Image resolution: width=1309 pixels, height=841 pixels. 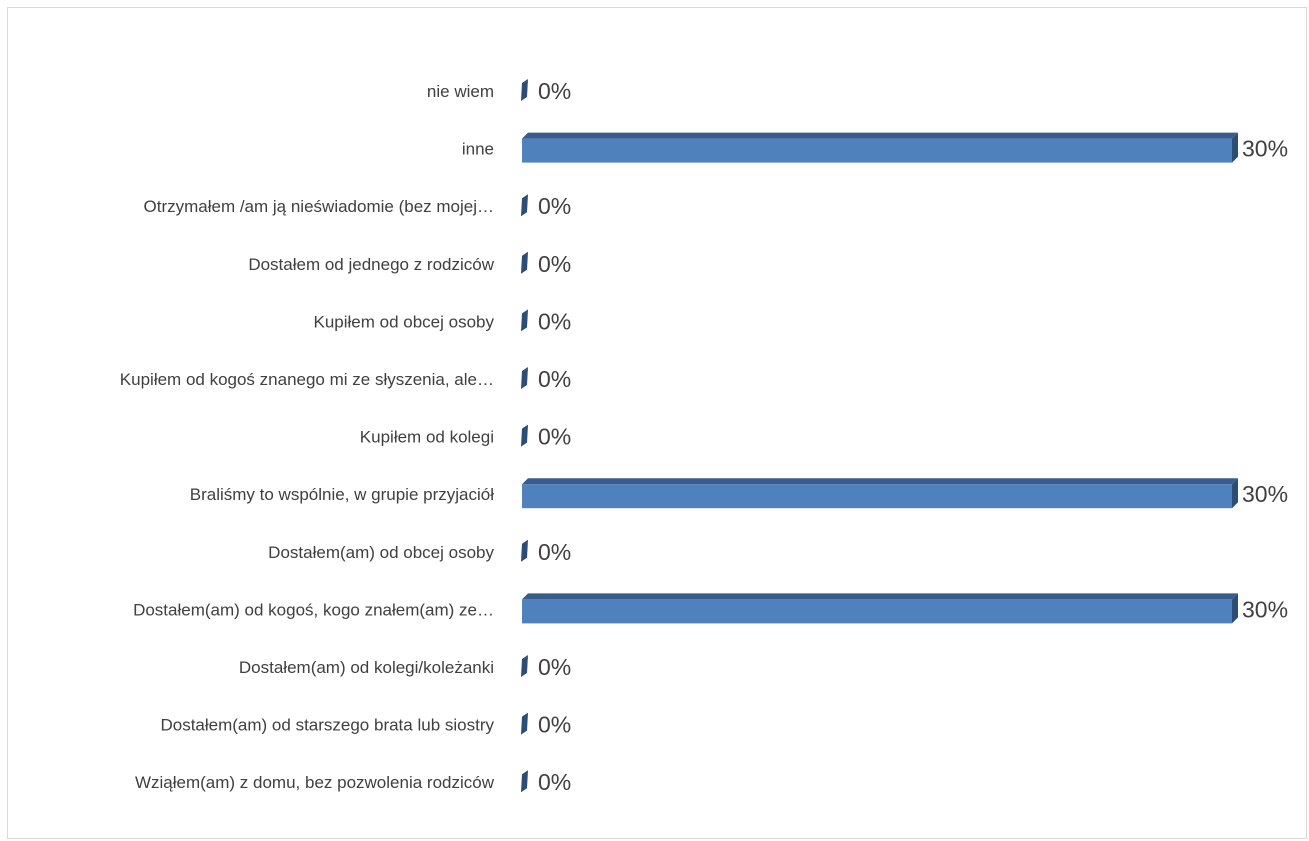 What do you see at coordinates (403, 321) in the screenshot?
I see `category-label: Kupiłem od obcej osoby` at bounding box center [403, 321].